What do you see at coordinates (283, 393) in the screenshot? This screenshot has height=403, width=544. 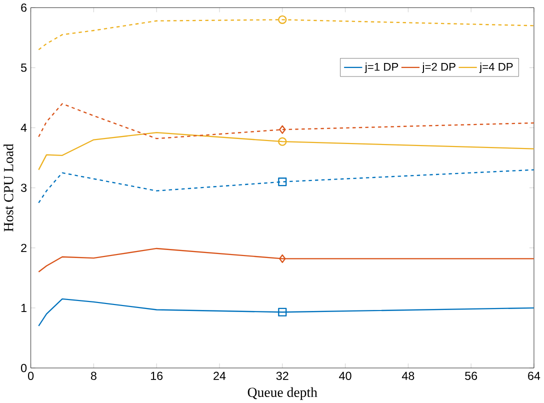 I see `x-axis-title: Queue depth` at bounding box center [283, 393].